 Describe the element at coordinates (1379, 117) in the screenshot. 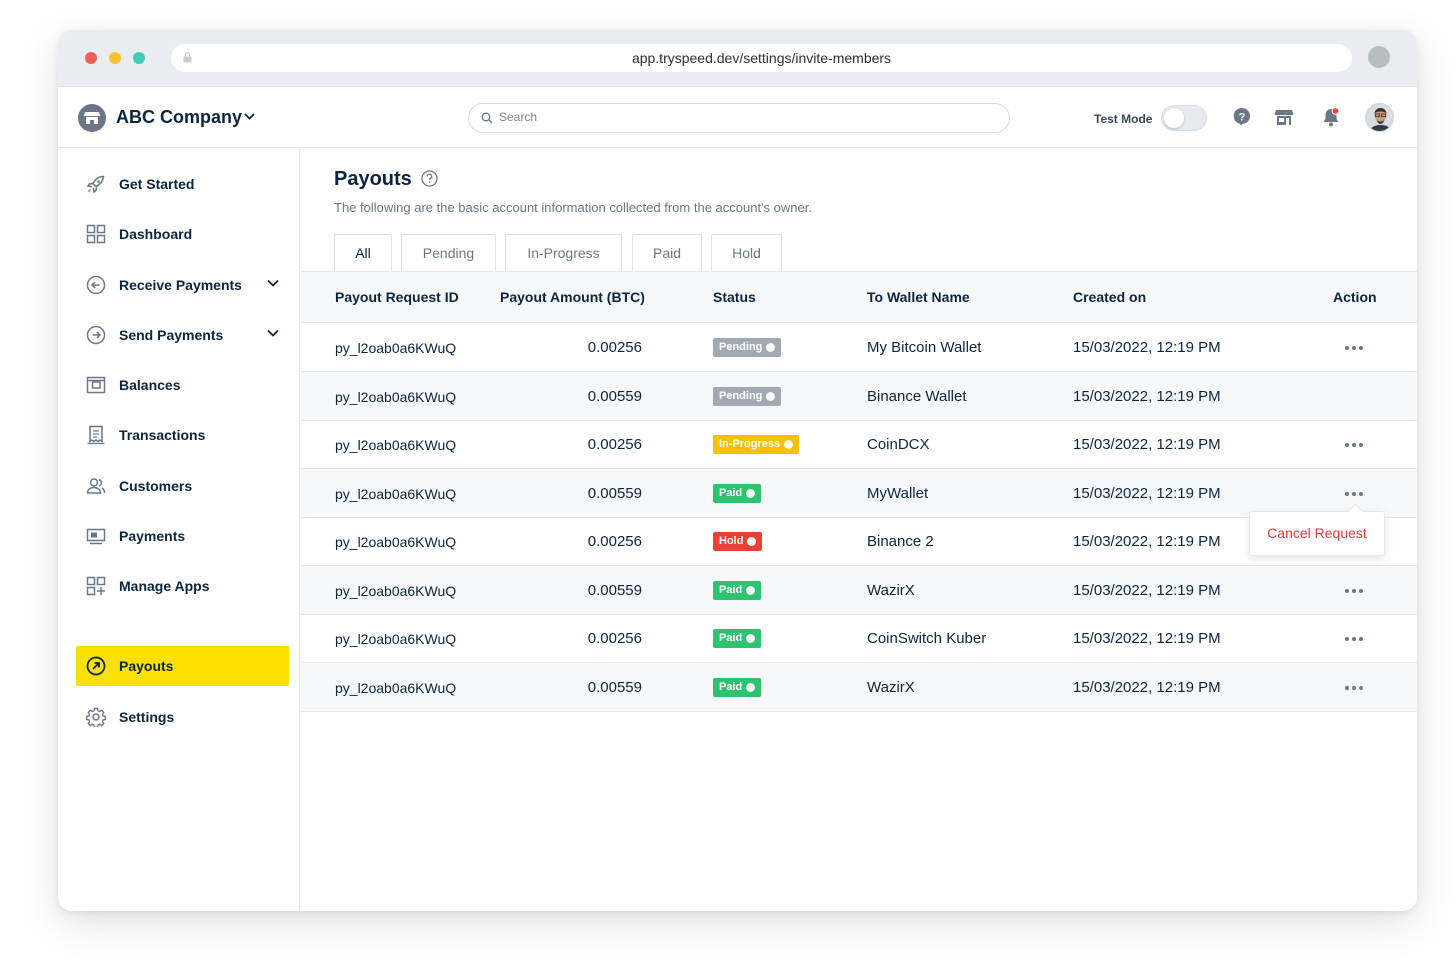

I see `user-avatar` at that location.